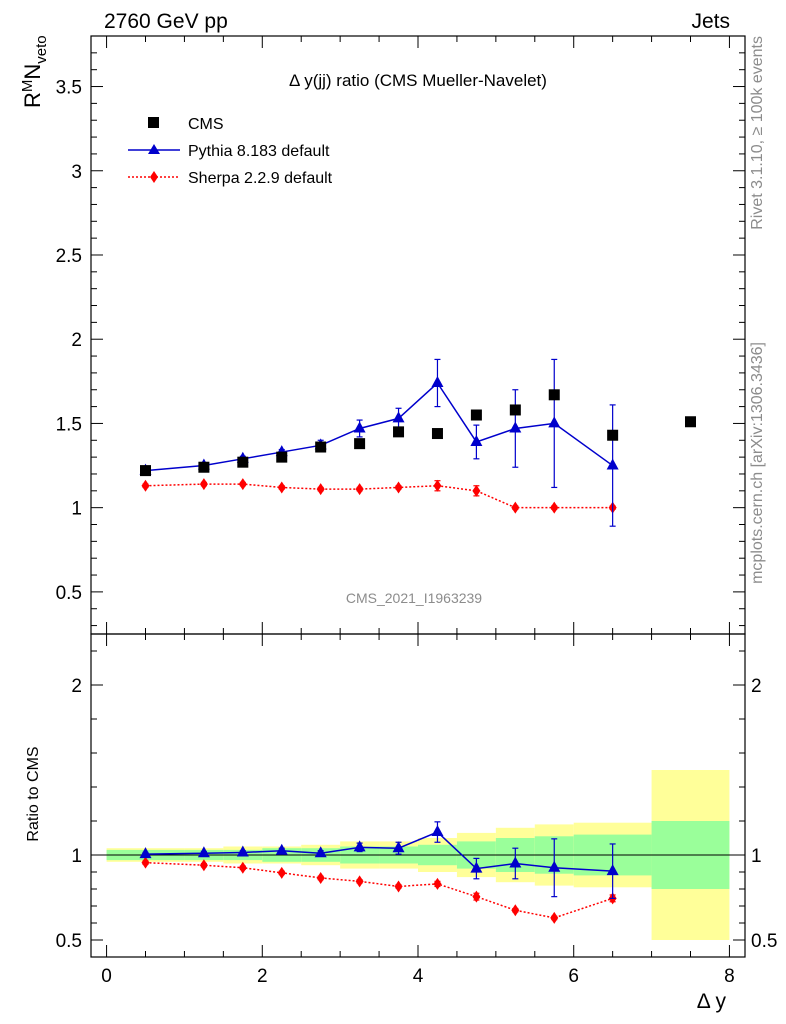 This screenshot has height=1024, width=786. What do you see at coordinates (32, 100) in the screenshot?
I see `y-axis-label-r: R` at bounding box center [32, 100].